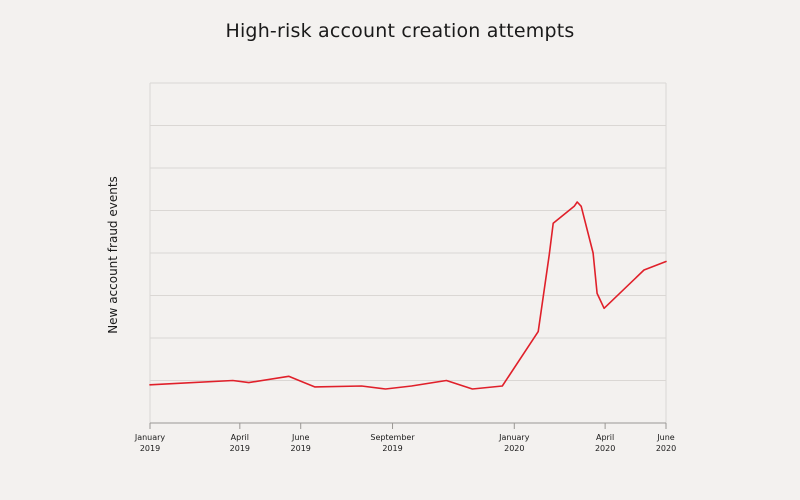 The width and height of the screenshot is (800, 500). Describe the element at coordinates (392, 437) in the screenshot. I see `x-tick-label-month: September` at that location.